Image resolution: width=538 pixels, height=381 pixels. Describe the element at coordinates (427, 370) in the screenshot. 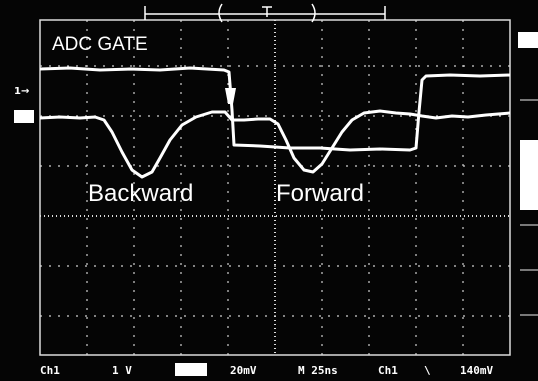

I see `readout-trigger-slope: \` at that location.